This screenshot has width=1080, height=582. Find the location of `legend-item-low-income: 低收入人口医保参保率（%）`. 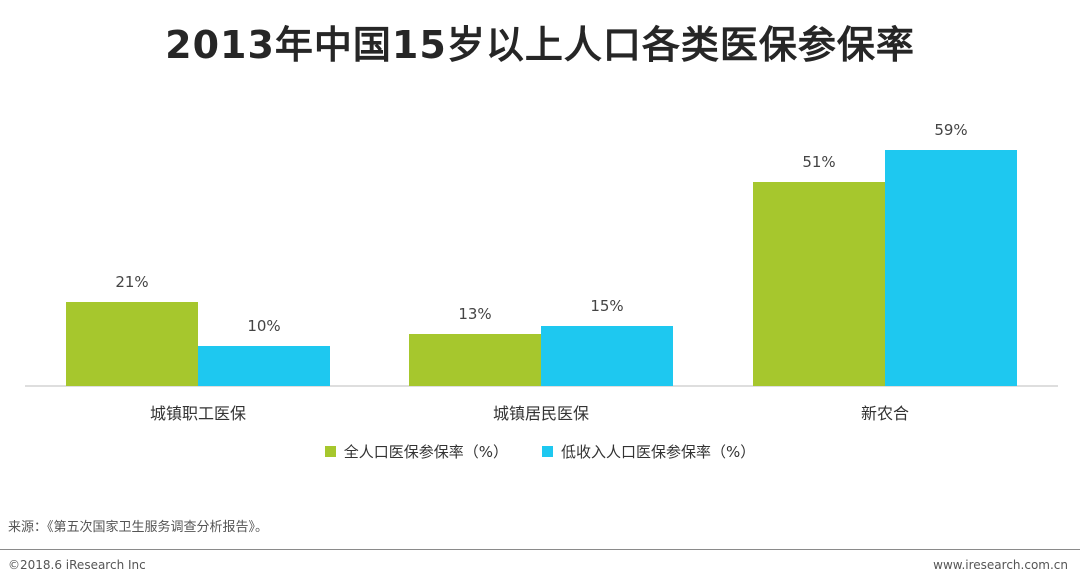

legend-item-low-income: 低收入人口医保参保率（%） is located at coordinates (648, 451).